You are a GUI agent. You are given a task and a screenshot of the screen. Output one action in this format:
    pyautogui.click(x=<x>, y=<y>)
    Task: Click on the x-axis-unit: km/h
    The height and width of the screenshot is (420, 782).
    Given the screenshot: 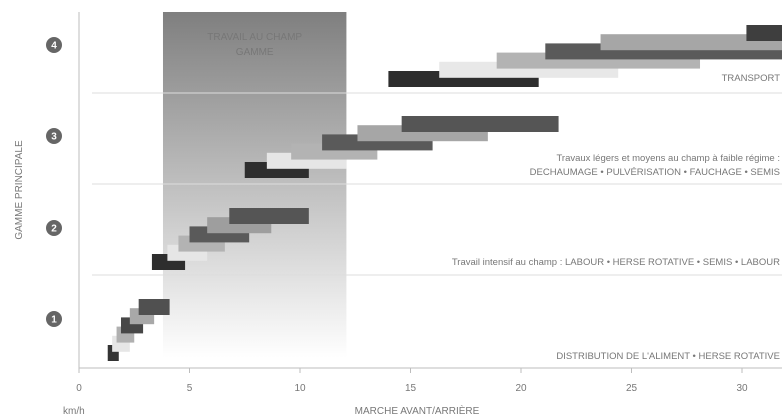 What is the action you would take?
    pyautogui.click(x=74, y=411)
    